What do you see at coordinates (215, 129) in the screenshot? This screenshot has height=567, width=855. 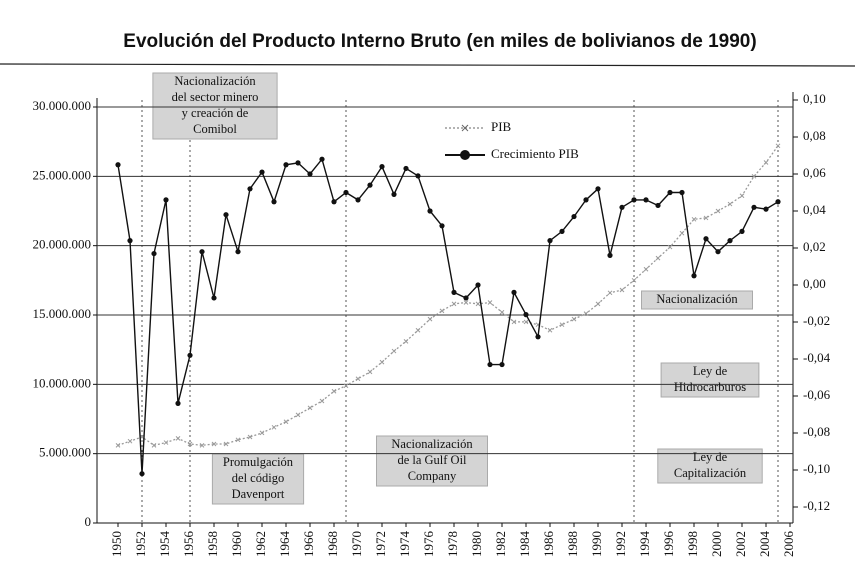 I see `annotation-text: Comibol` at bounding box center [215, 129].